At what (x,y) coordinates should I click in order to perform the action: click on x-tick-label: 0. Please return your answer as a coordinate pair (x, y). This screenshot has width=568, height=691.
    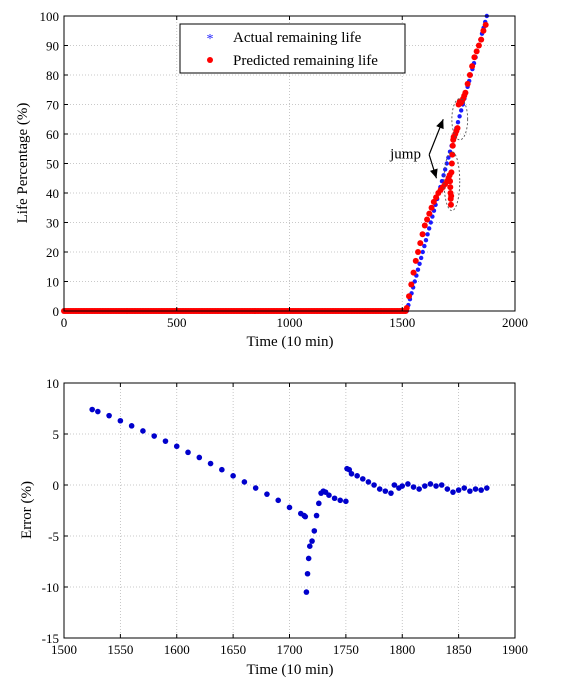
    Looking at the image, I should click on (64, 322).